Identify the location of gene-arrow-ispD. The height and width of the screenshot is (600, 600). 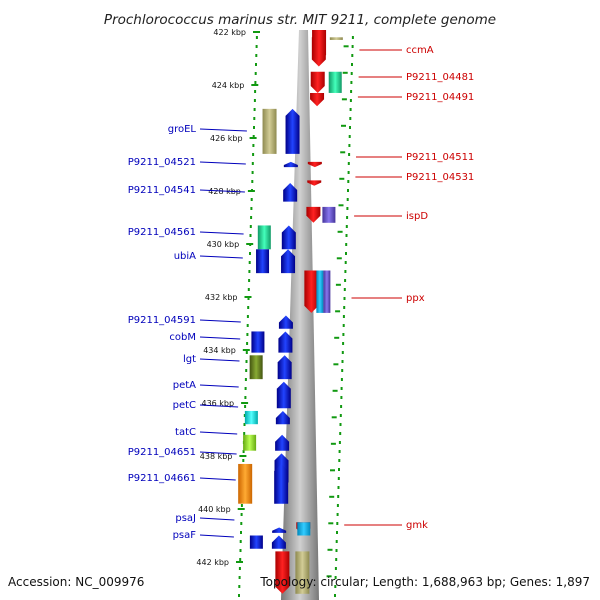
(313, 214).